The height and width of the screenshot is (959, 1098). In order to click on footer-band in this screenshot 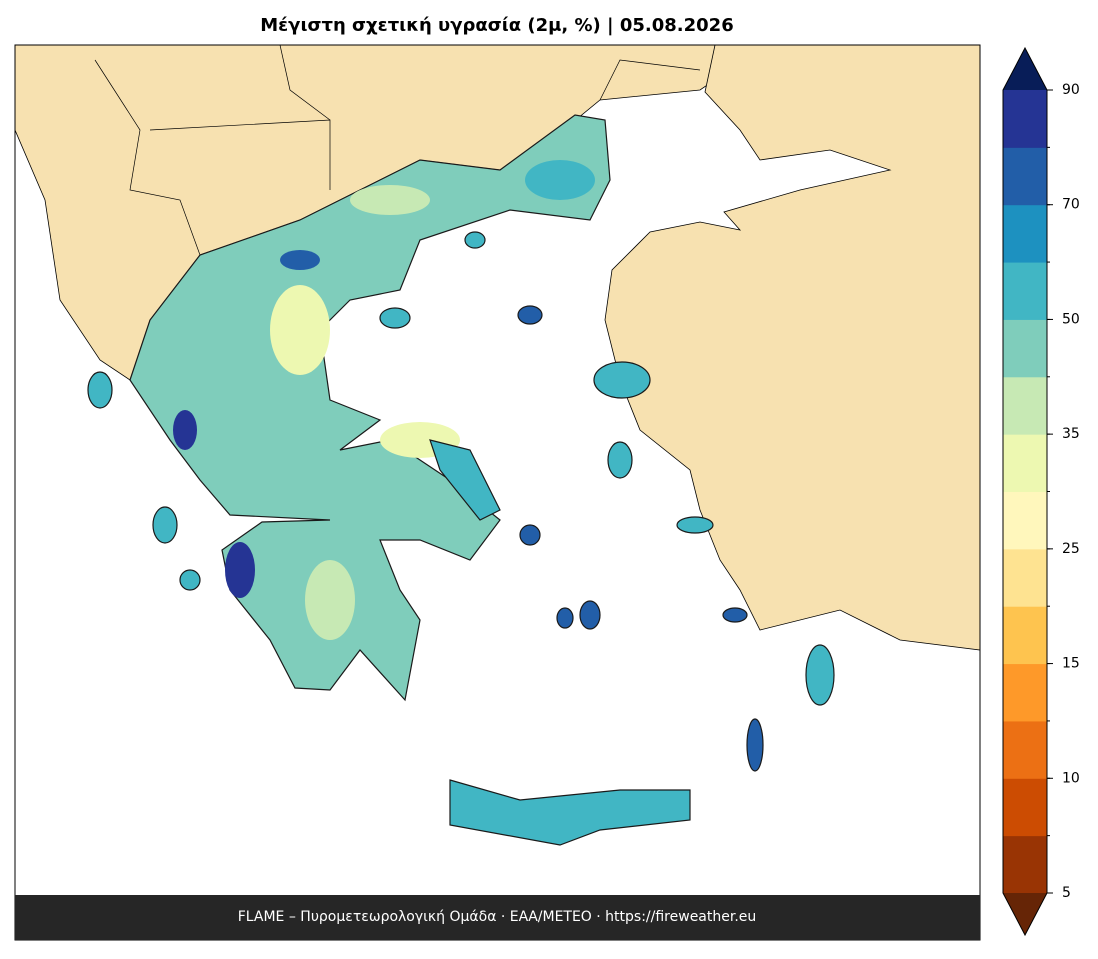, I will do `click(497, 917)`.